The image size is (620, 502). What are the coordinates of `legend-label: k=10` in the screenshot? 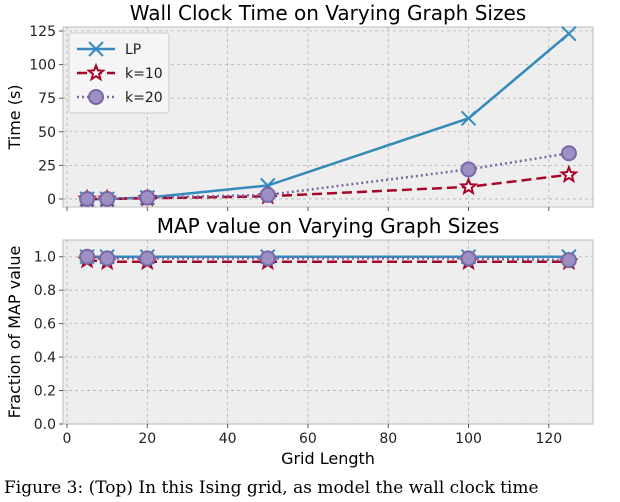 It's located at (144, 74).